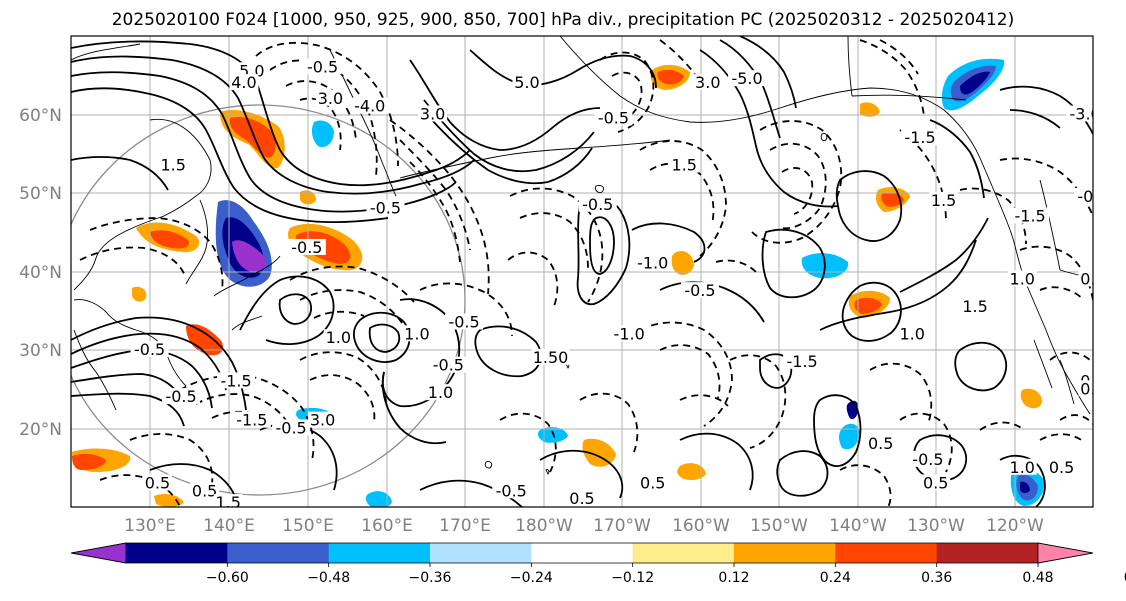 The image size is (1126, 601). Describe the element at coordinates (40, 430) in the screenshot. I see `latitude-label-20N: 20°N` at that location.